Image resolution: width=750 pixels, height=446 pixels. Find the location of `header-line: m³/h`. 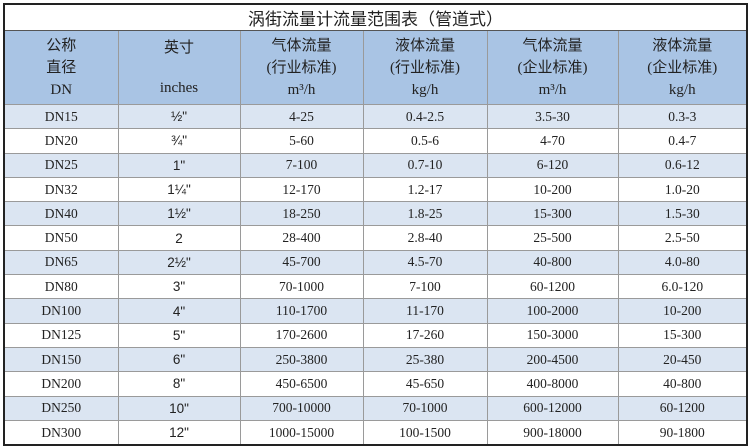

header-line: m³/h is located at coordinates (552, 89).